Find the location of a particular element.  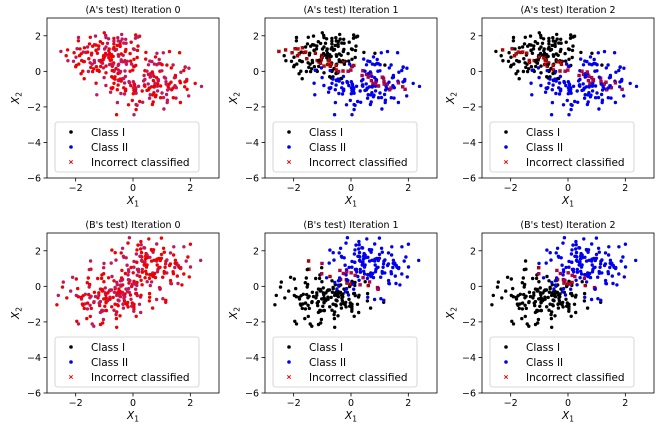

chart-title: (A's test) Iteration 2 is located at coordinates (567, 10).